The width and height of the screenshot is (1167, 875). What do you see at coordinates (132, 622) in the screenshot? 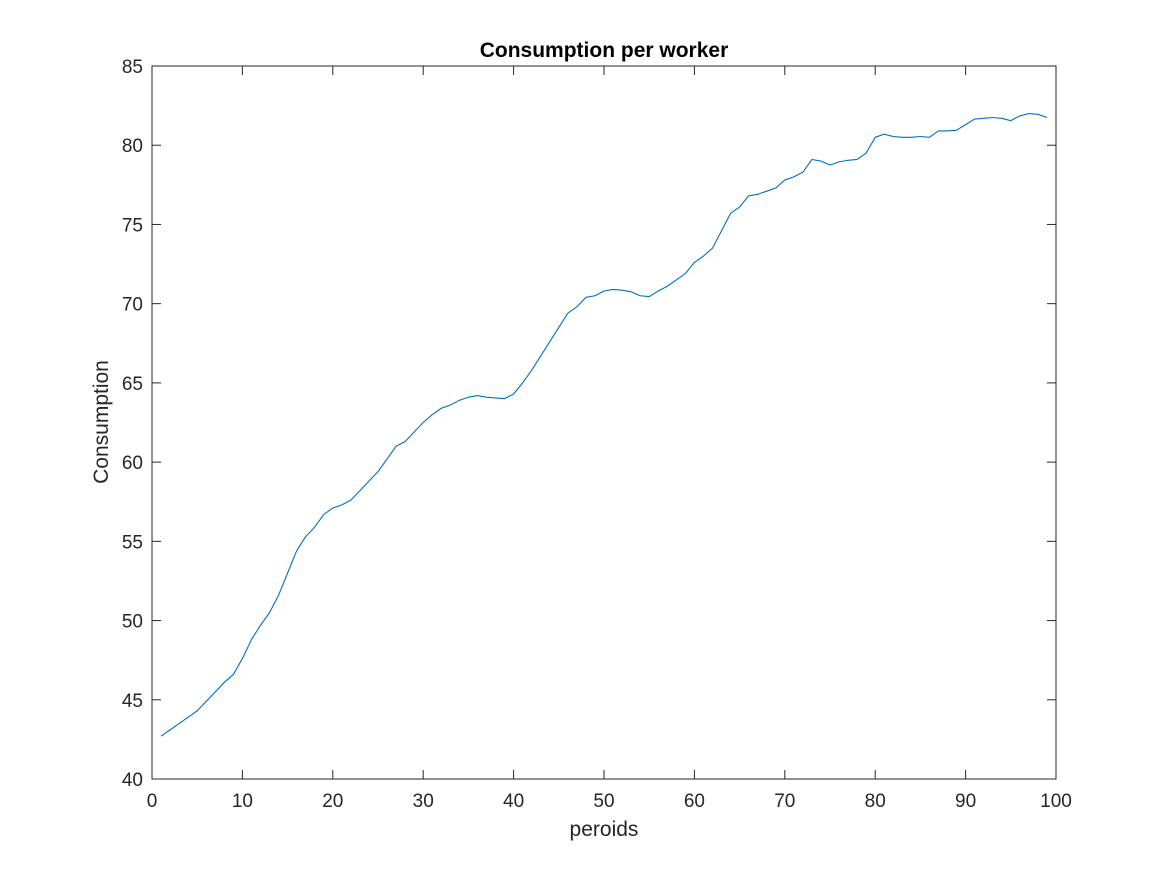
I see `y-tick-label: 50` at bounding box center [132, 622].